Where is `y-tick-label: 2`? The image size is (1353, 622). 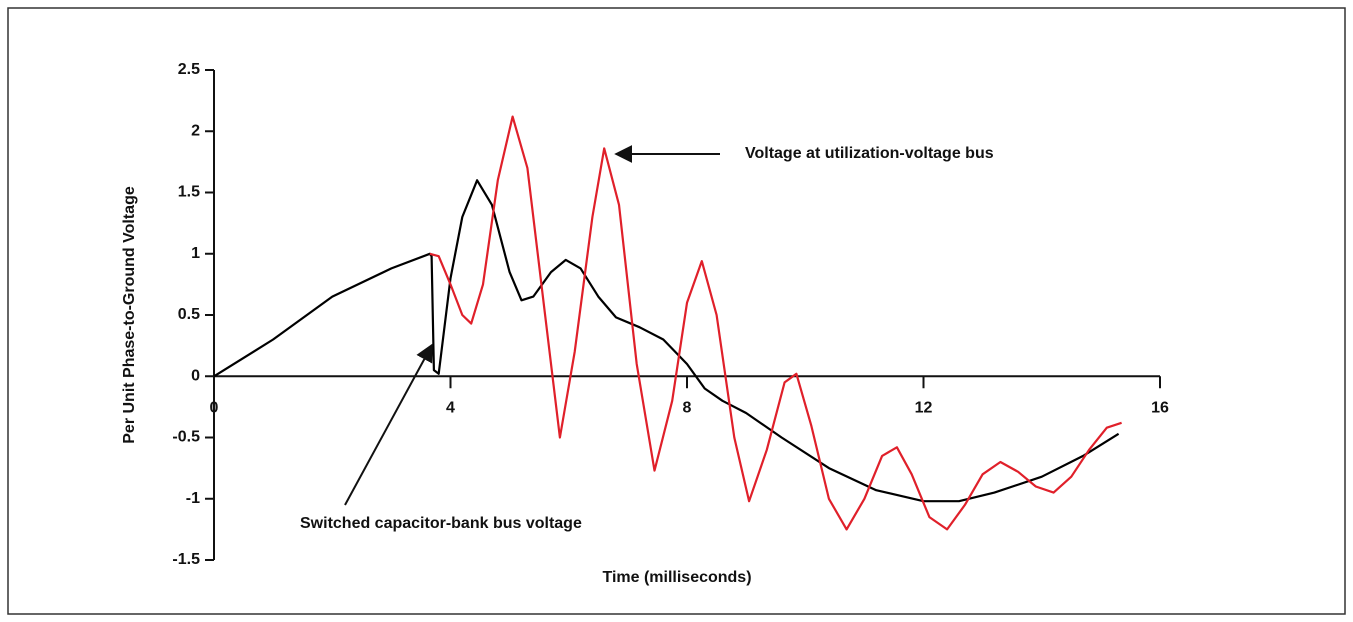 y-tick-label: 2 is located at coordinates (195, 130).